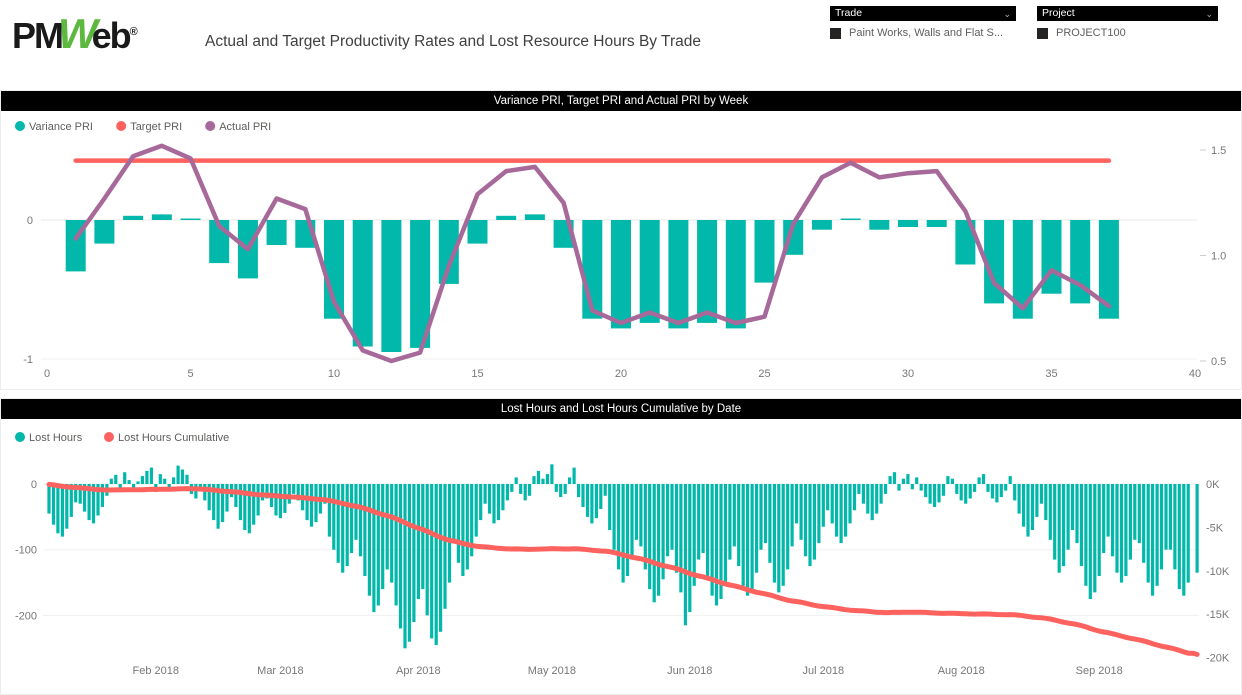  I want to click on logo-w: W, so click(78, 33).